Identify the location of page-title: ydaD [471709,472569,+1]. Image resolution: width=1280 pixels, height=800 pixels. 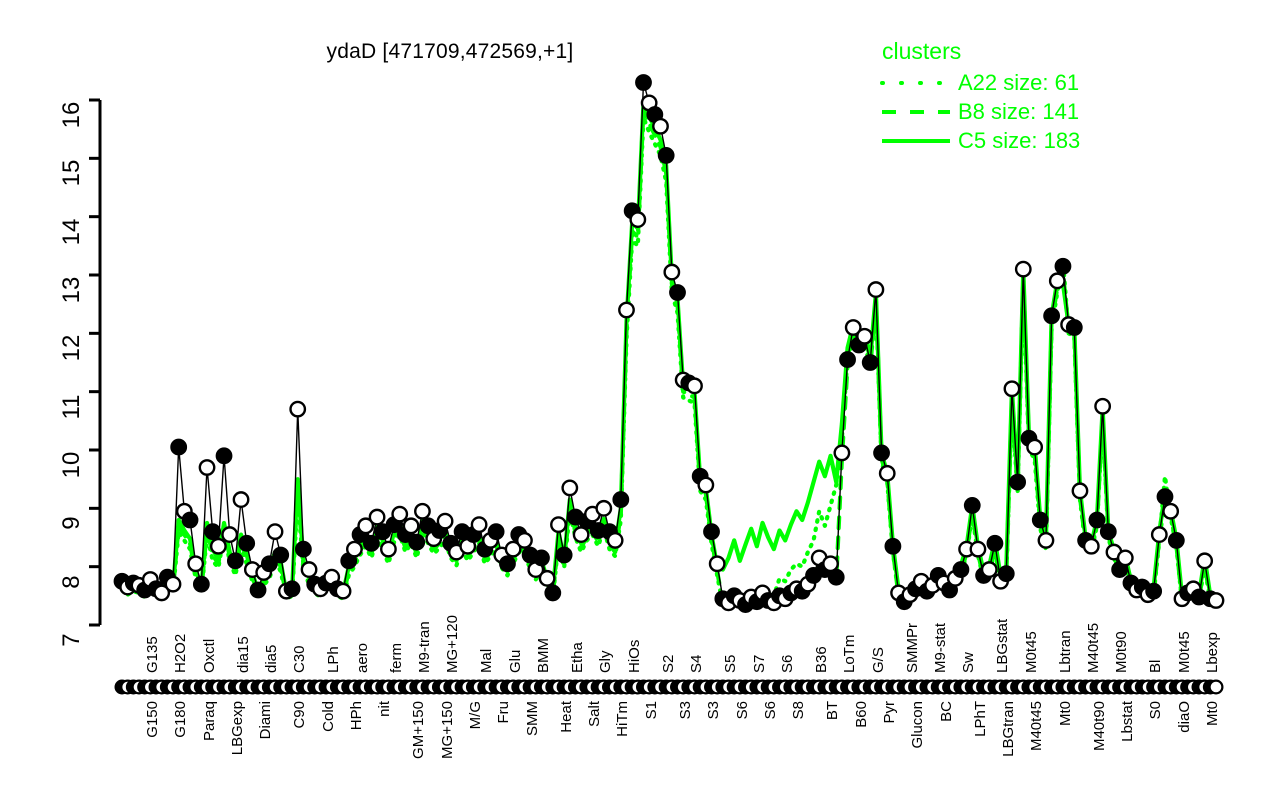
(450, 51).